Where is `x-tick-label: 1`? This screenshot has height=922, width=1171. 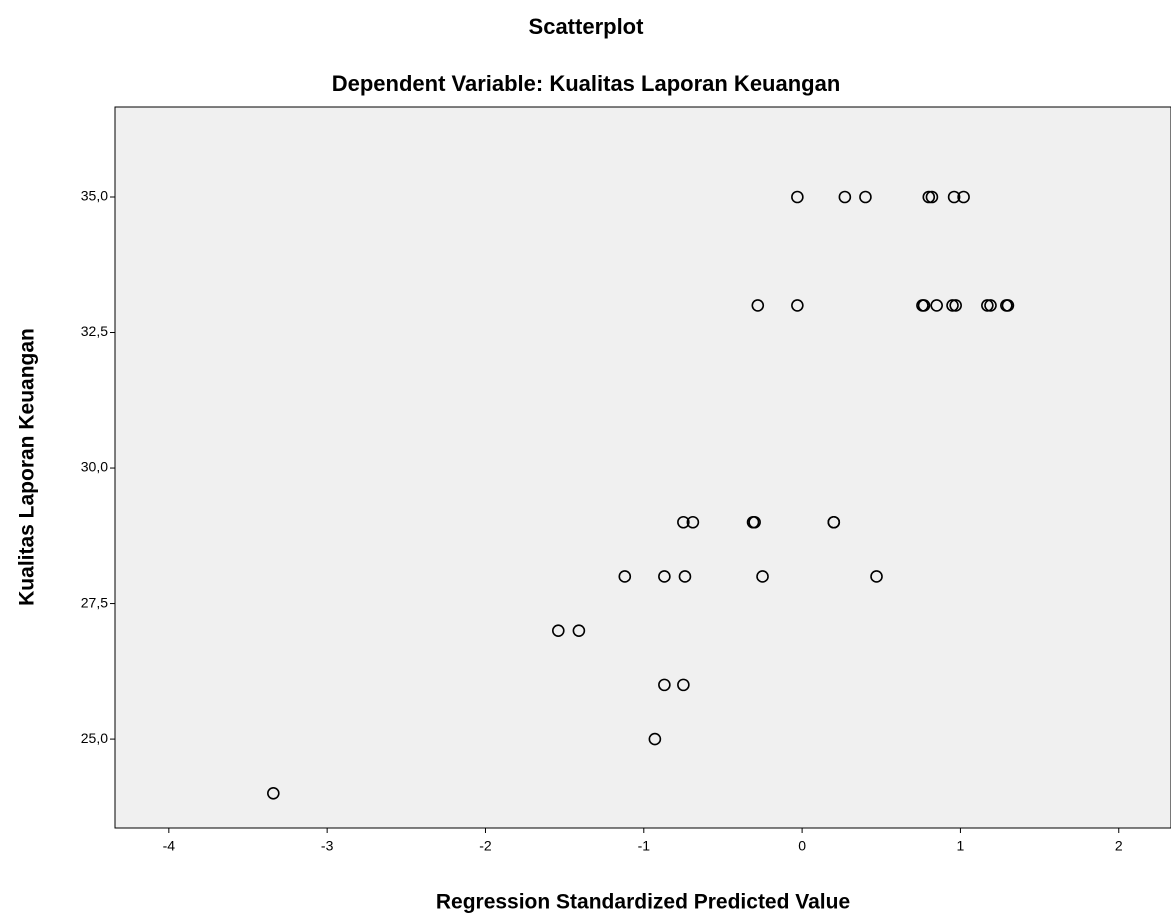
x-tick-label: 1 is located at coordinates (961, 846).